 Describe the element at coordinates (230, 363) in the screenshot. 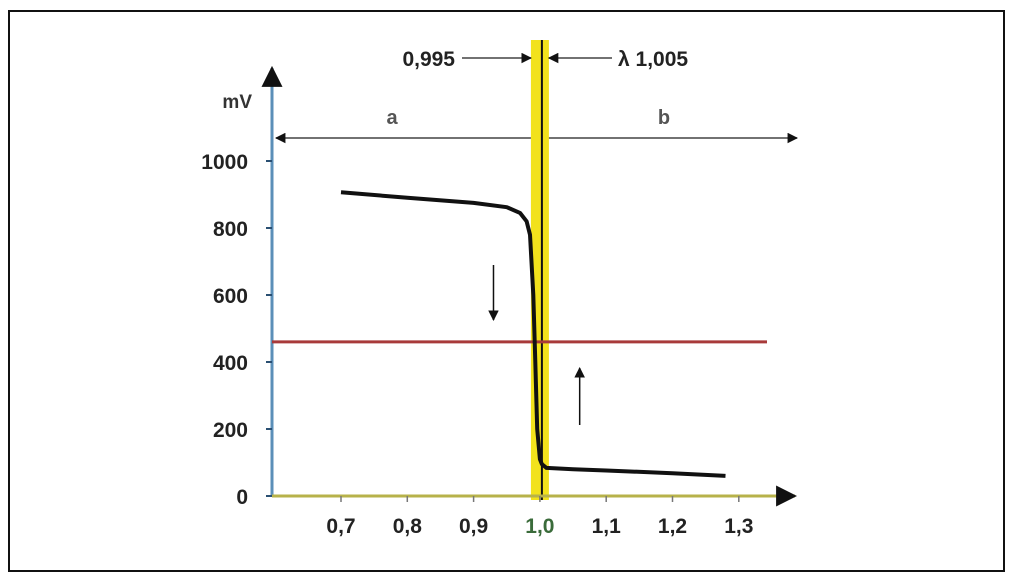

I see `y-tick-label: 400` at that location.